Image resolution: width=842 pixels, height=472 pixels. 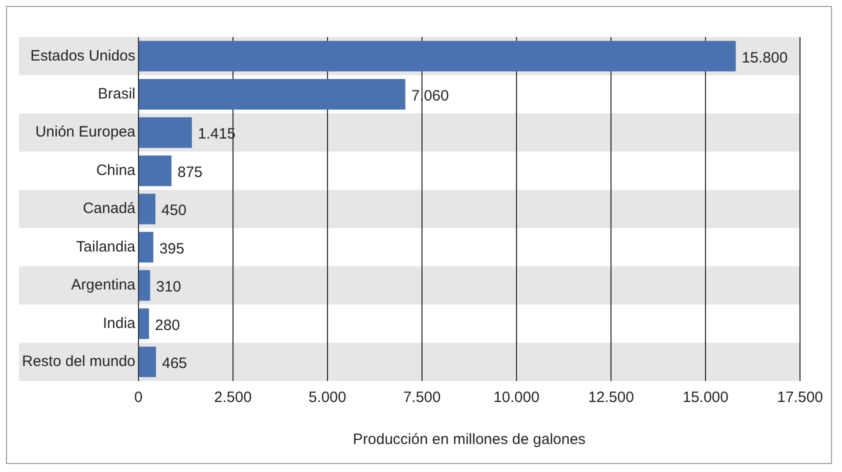 What do you see at coordinates (327, 397) in the screenshot?
I see `x-tick-label: 5.000` at bounding box center [327, 397].